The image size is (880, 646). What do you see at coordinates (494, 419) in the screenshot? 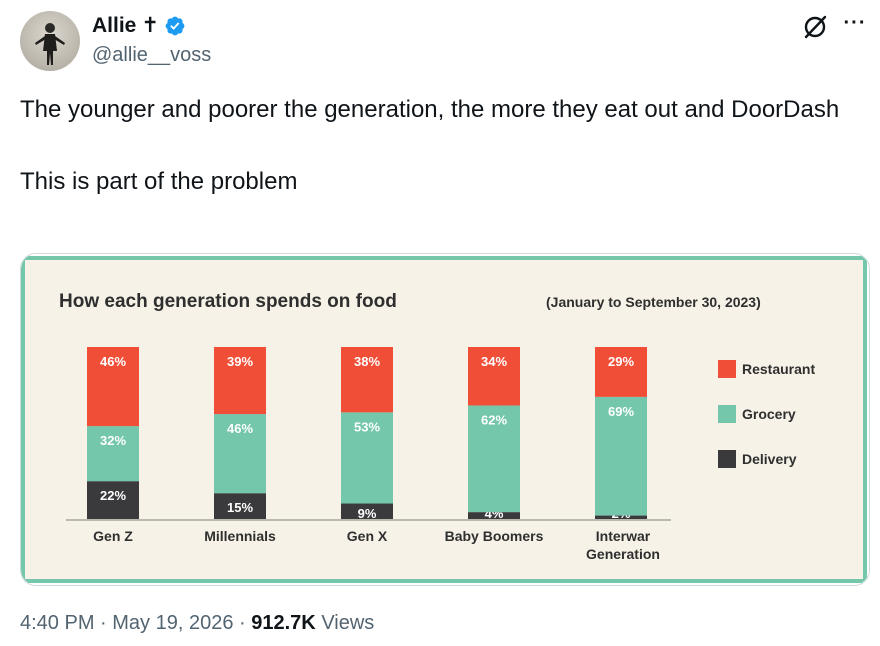
I see `data-label: 62%` at bounding box center [494, 419].